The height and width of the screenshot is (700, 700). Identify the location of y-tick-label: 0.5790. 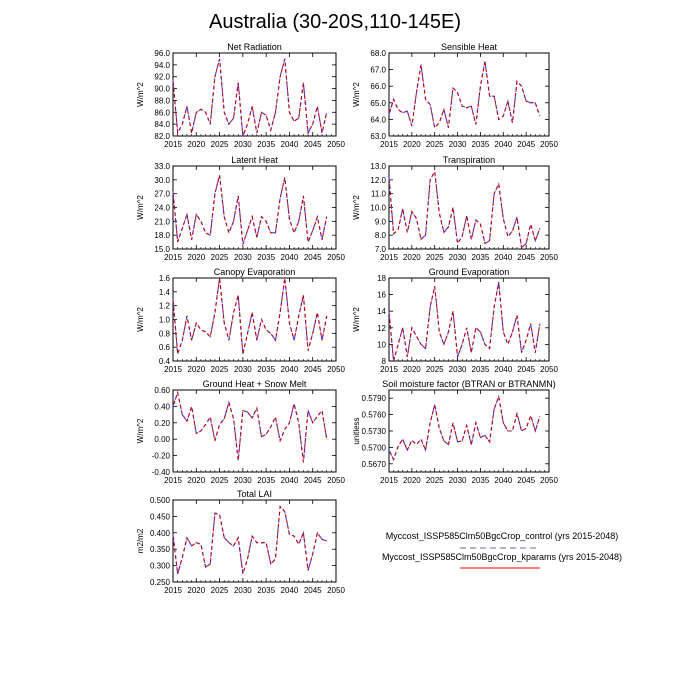
(374, 398).